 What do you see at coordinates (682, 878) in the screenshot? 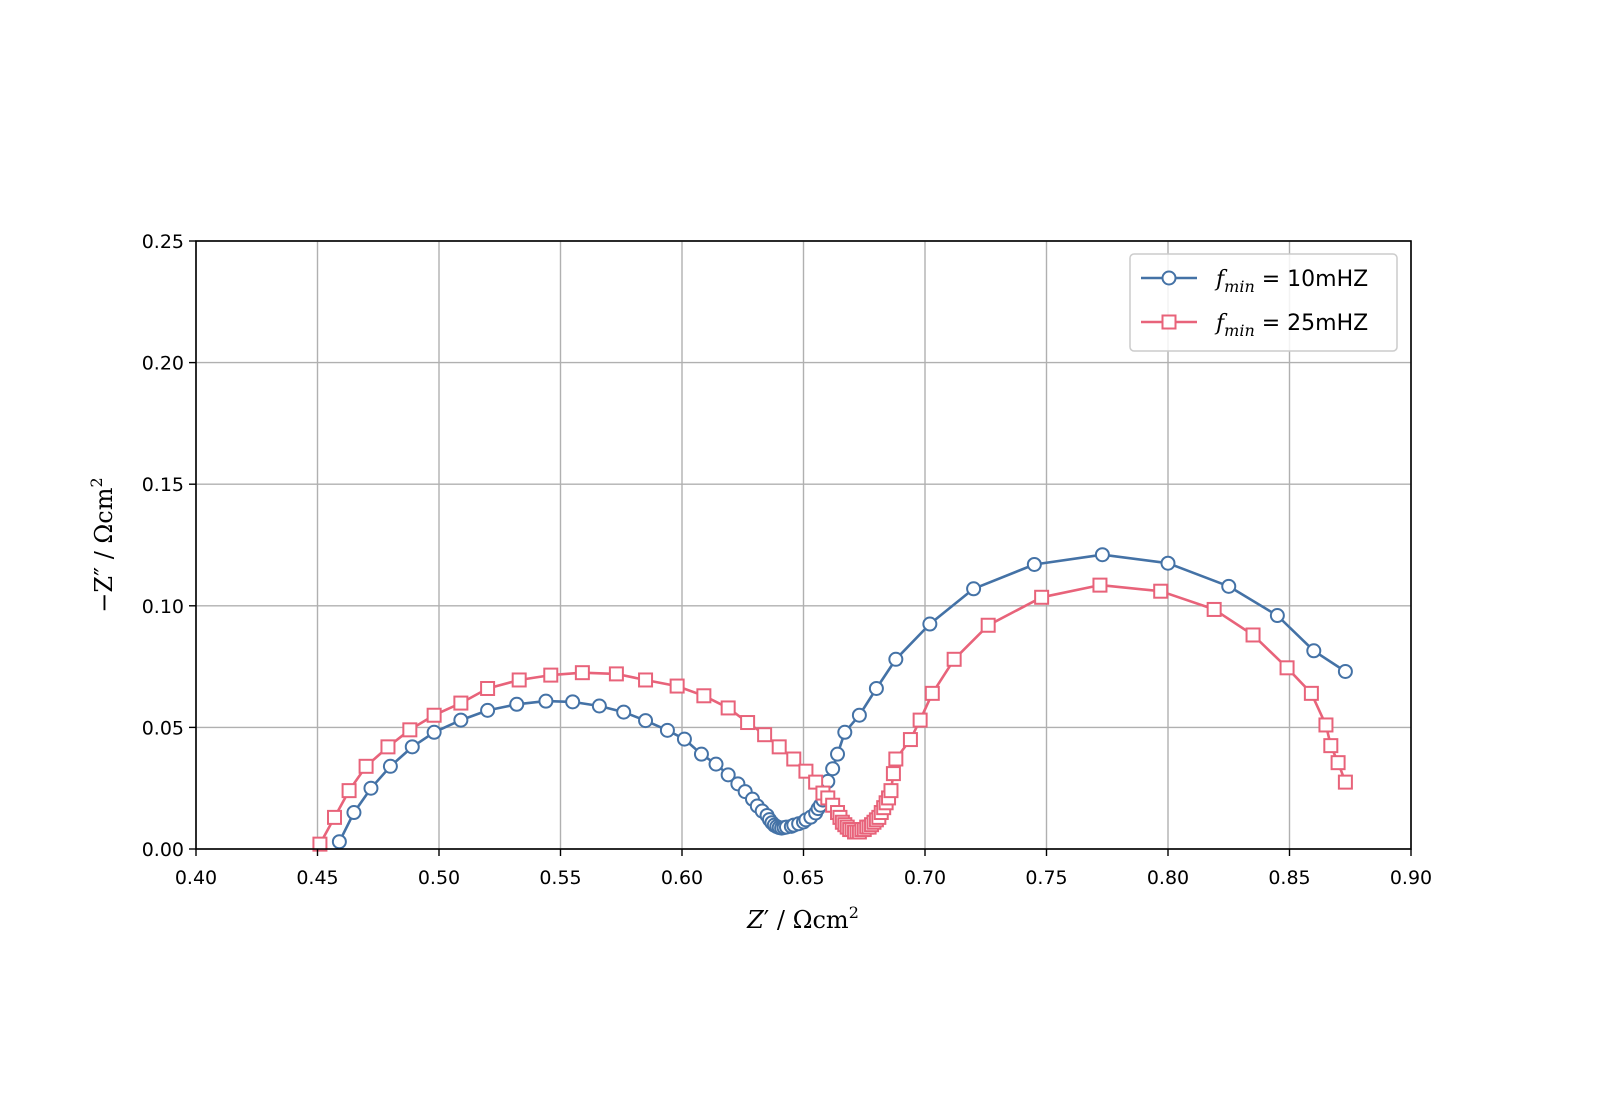
I see `x-tick-label: 0.60` at bounding box center [682, 878].